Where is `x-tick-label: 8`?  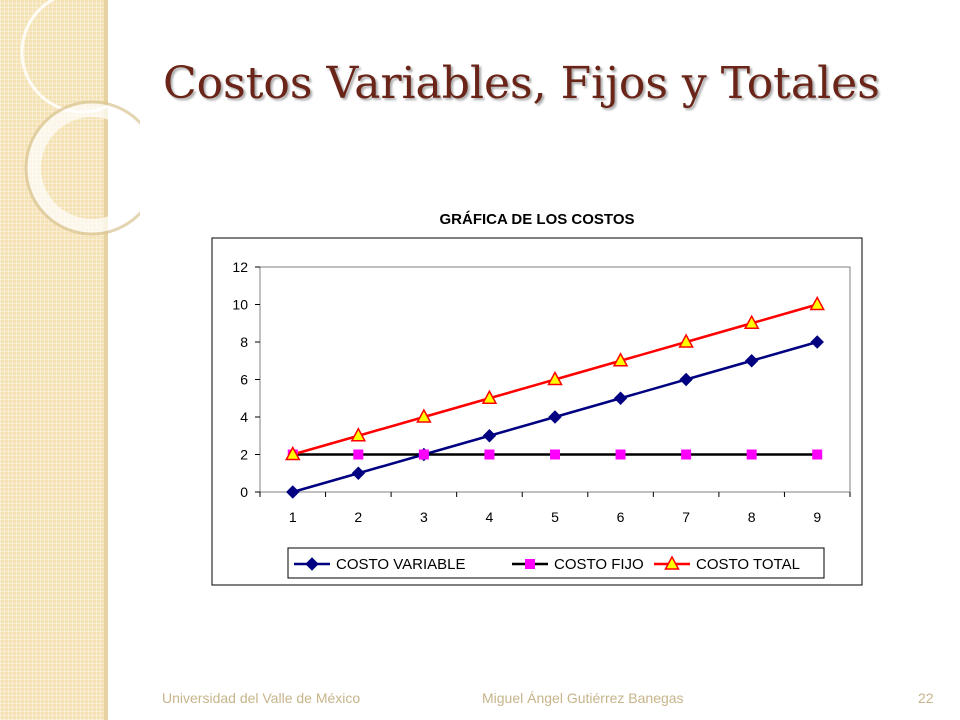 x-tick-label: 8 is located at coordinates (752, 517).